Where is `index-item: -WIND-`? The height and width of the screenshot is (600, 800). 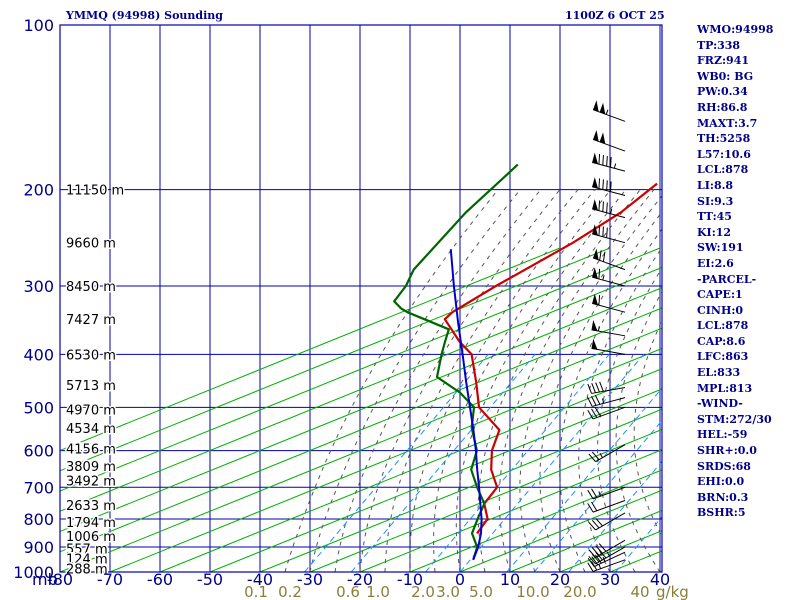
index-item: -WIND- is located at coordinates (720, 404).